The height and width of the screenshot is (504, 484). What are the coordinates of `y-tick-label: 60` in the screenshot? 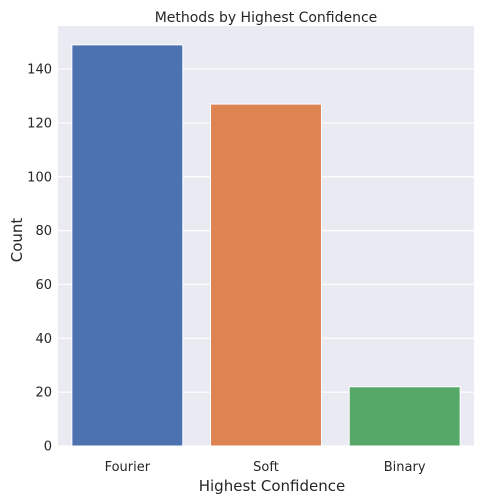 It's located at (43, 285).